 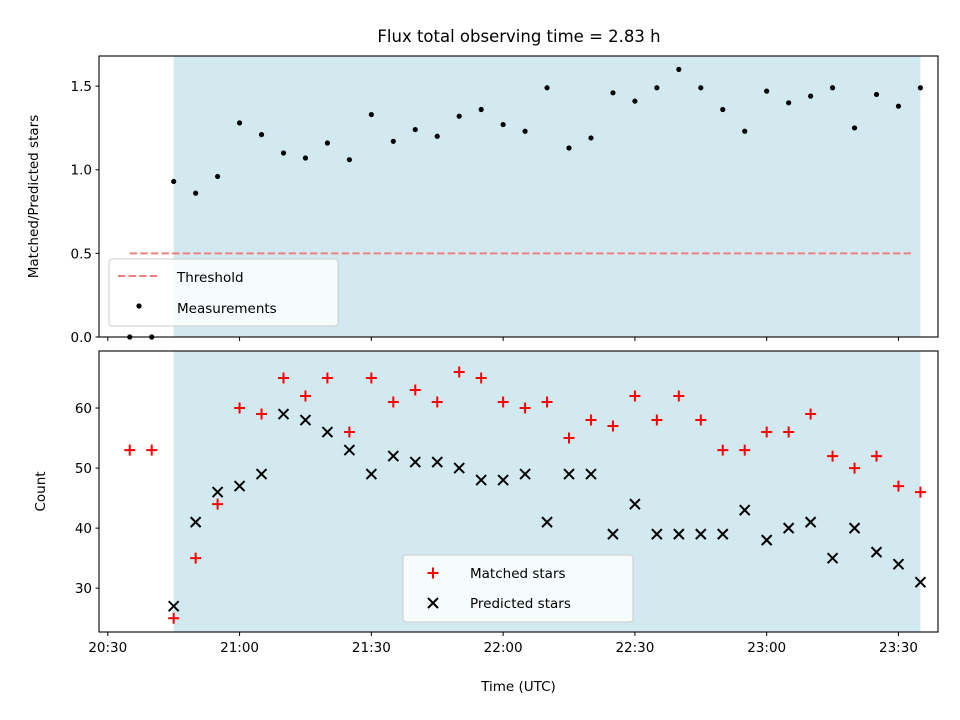 What do you see at coordinates (41, 491) in the screenshot?
I see `y-axis-label: Count` at bounding box center [41, 491].